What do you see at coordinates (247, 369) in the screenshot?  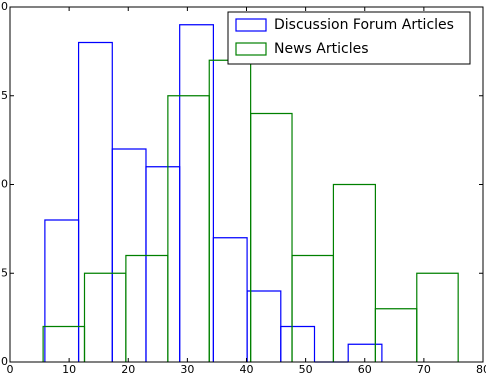 I see `x-tick-label: 40` at bounding box center [247, 369].